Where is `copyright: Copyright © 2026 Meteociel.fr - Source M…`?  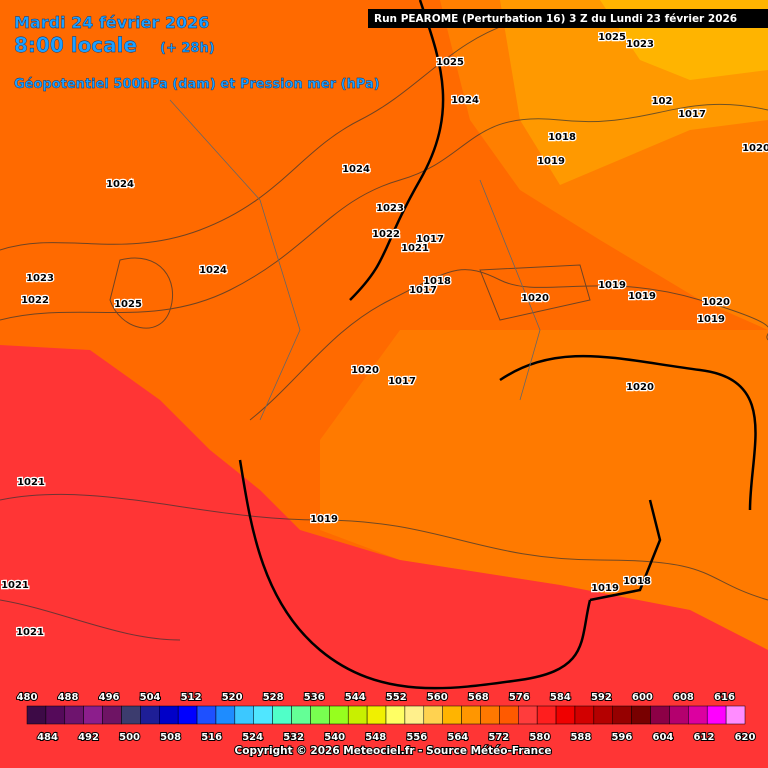
copyright: Copyright © 2026 Meteociel.fr - Source M… is located at coordinates (393, 751).